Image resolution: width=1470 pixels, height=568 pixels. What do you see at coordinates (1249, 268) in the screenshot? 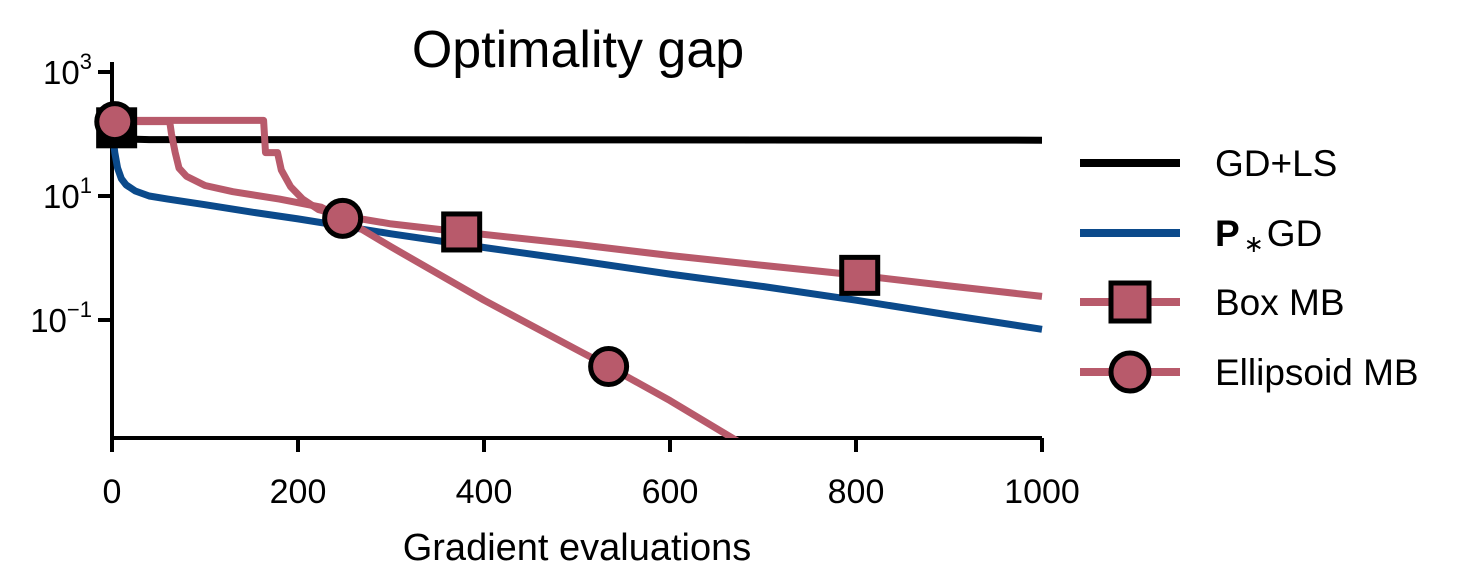
I see `legend: GD+LS P ∗GD Box MB Ellipsoid MB` at bounding box center [1249, 268].